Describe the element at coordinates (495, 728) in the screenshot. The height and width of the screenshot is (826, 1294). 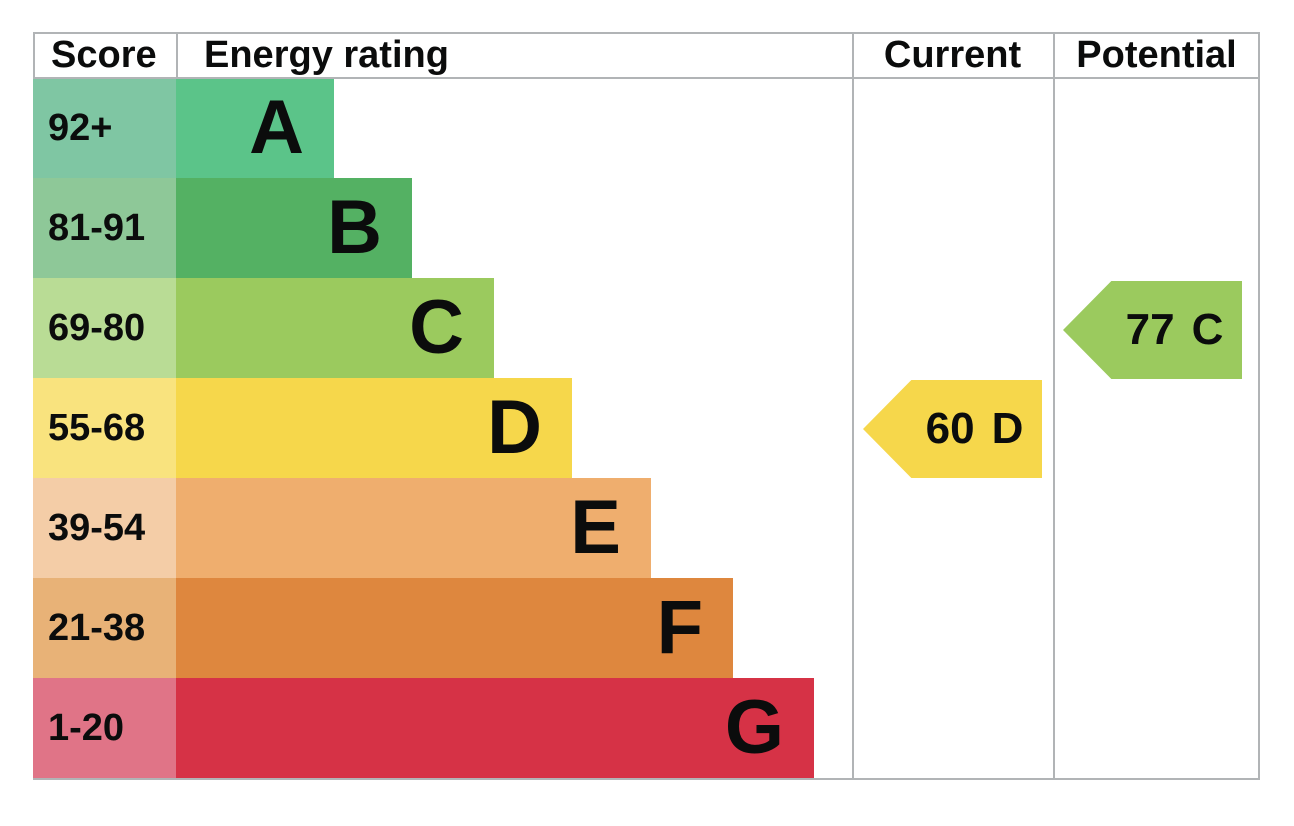
I see `rating-bar: G` at that location.